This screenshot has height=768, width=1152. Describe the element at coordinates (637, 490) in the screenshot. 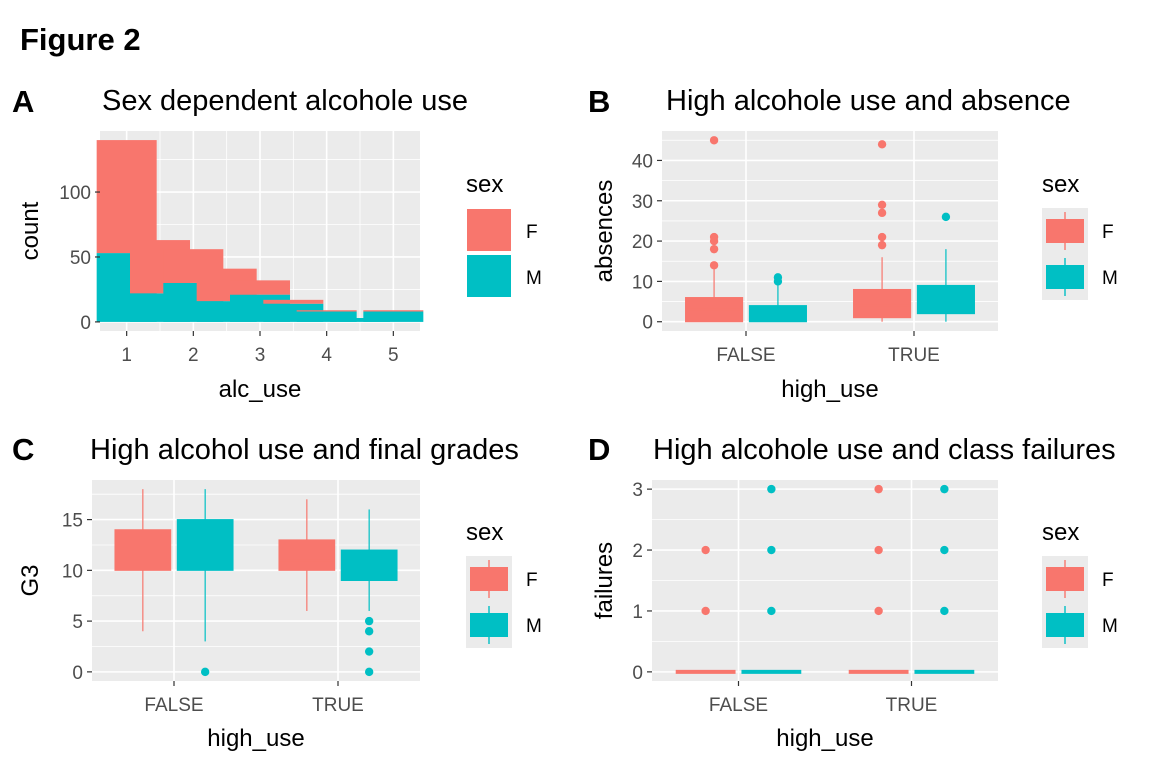

I see `y-tick-label: 3` at that location.